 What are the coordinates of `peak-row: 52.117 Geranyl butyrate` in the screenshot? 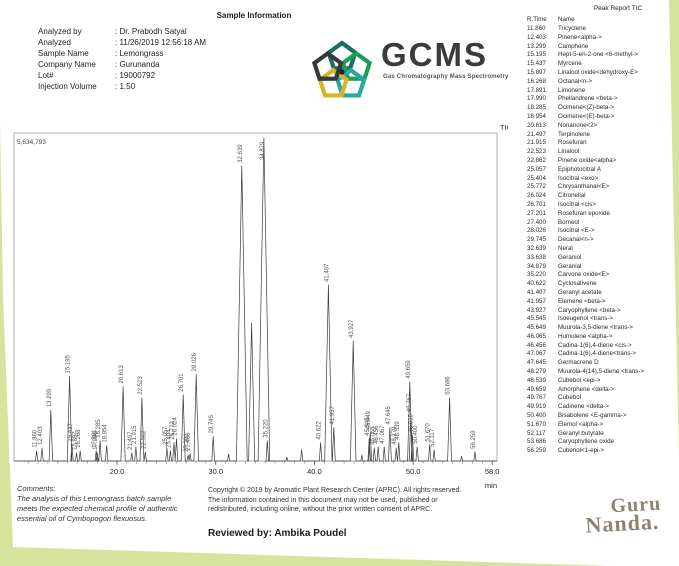 It's located at (585, 434).